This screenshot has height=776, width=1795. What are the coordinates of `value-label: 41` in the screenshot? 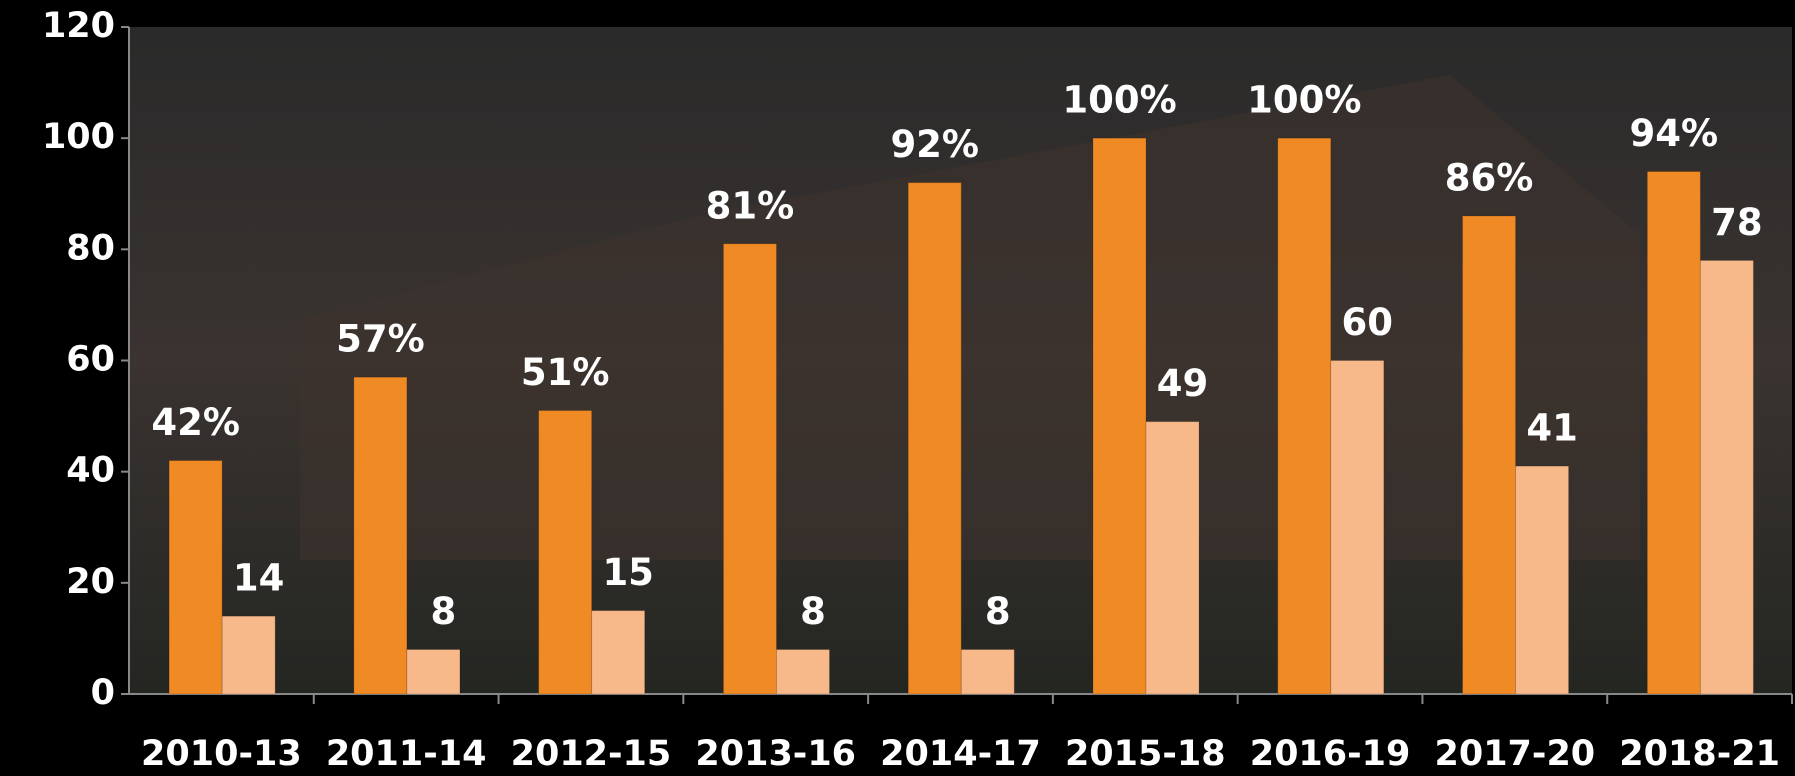 It's located at (1552, 428).